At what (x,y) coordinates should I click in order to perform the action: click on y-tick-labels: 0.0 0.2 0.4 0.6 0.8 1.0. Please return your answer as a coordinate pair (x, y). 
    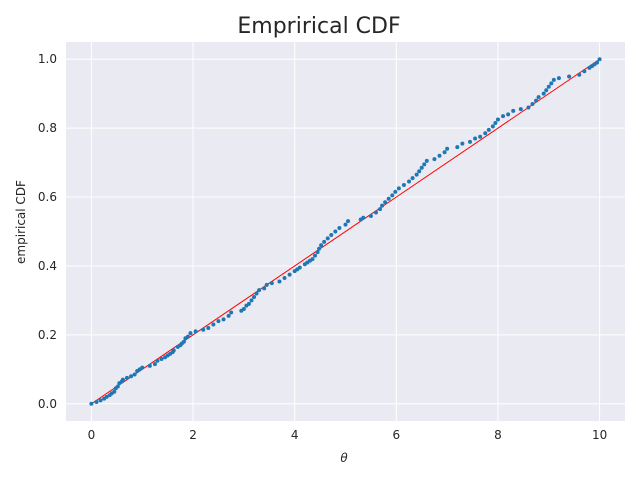
    Looking at the image, I should click on (47, 231).